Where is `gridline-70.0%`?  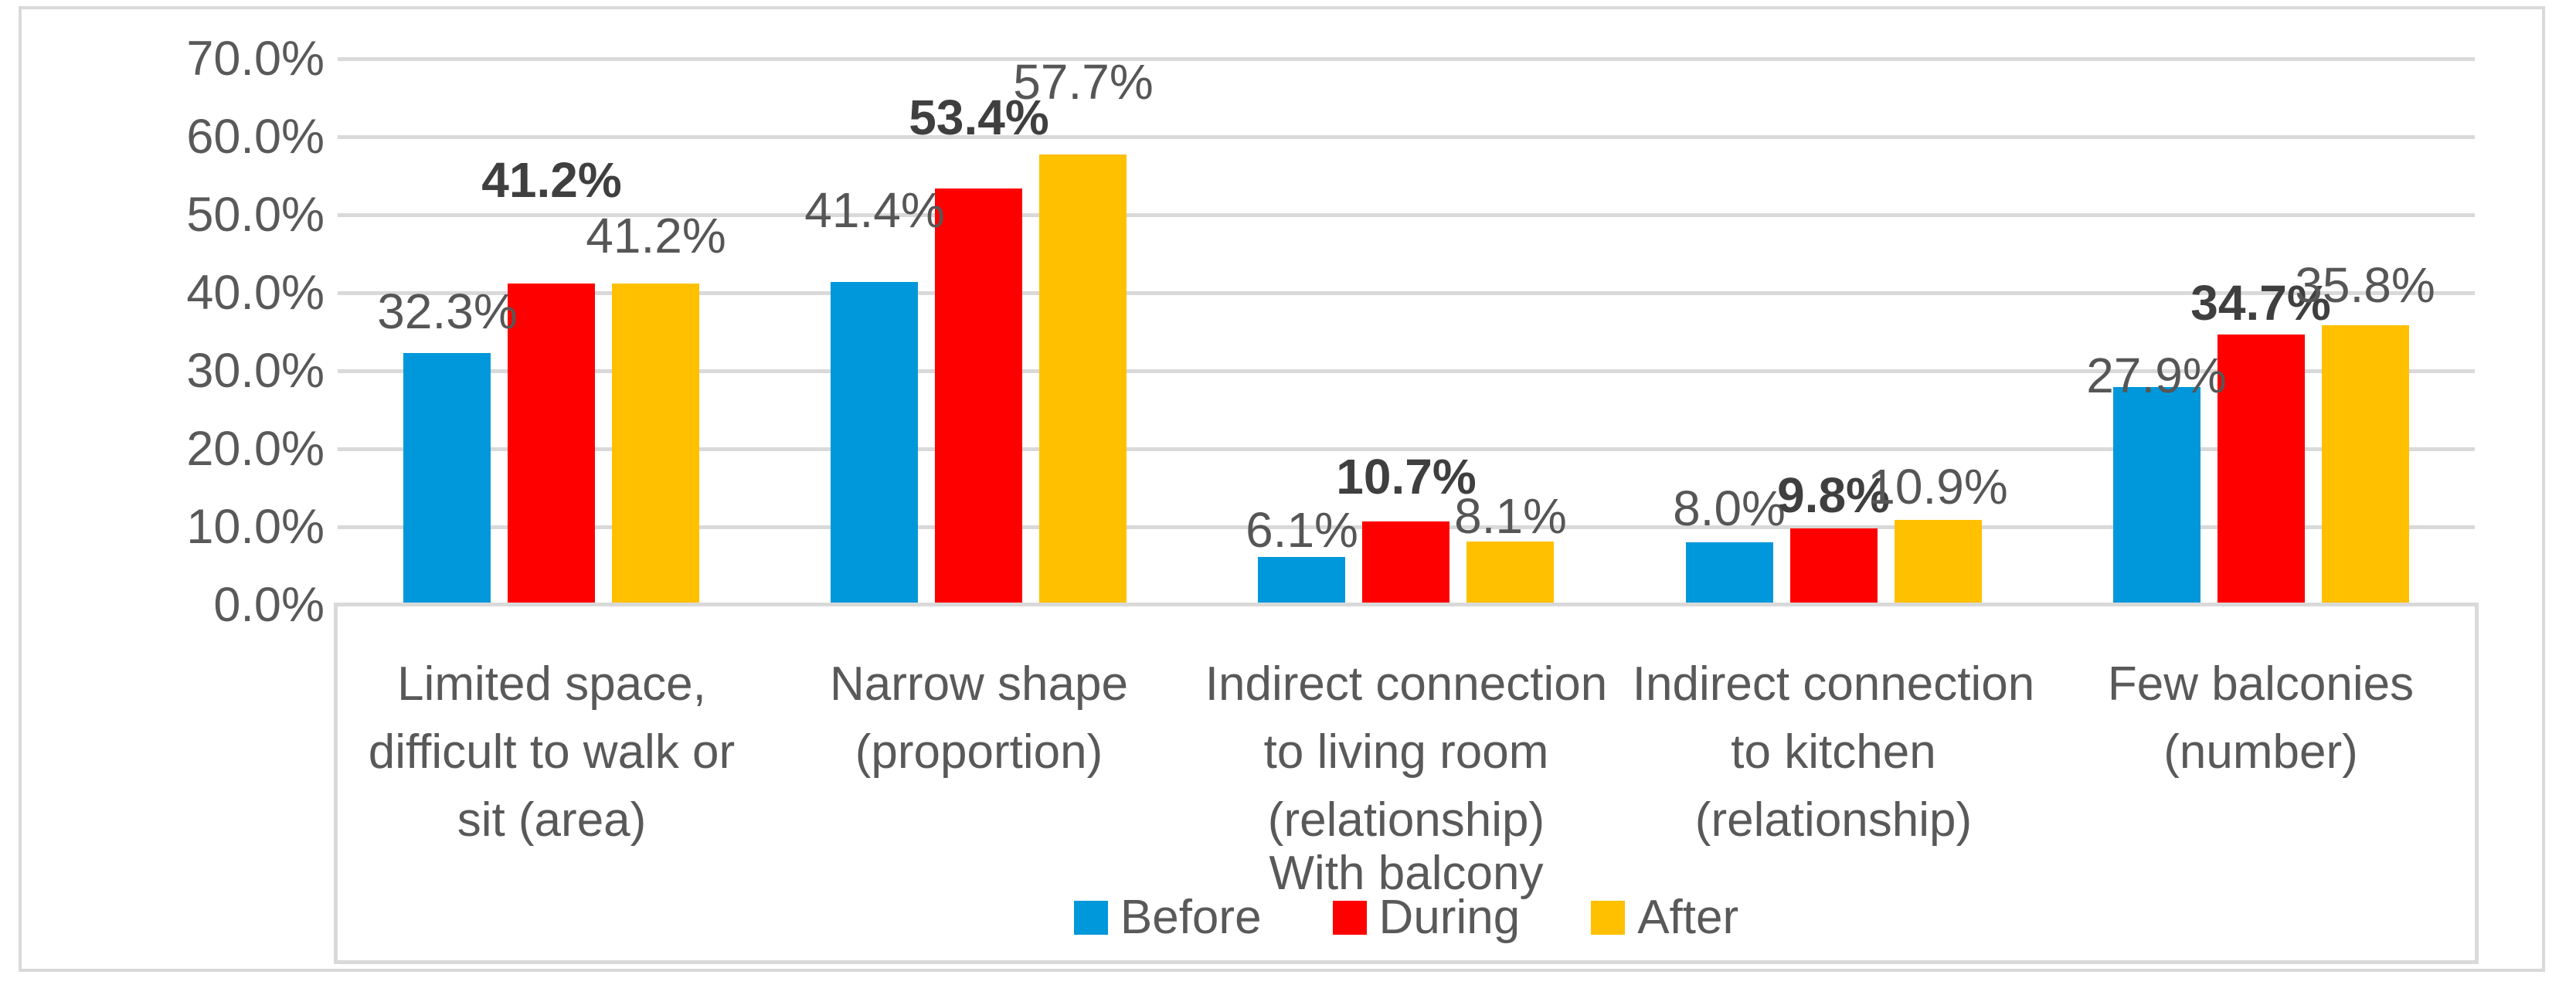 gridline-70.0% is located at coordinates (1406, 59).